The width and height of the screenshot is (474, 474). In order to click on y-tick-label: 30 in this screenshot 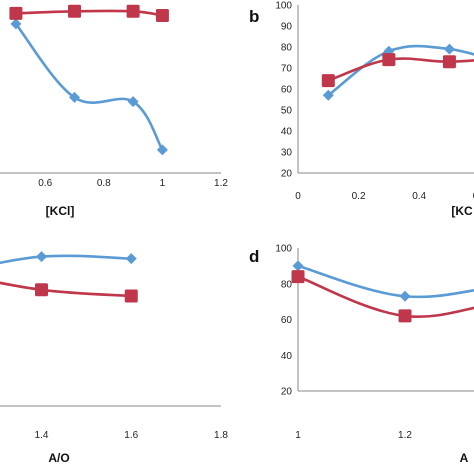, I will do `click(287, 153)`.